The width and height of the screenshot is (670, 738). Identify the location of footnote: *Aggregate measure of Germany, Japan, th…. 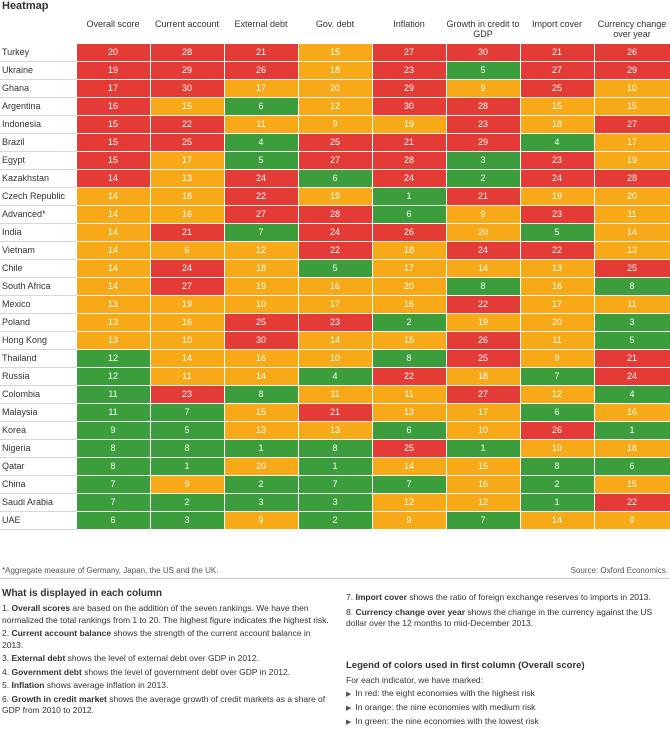
(110, 570).